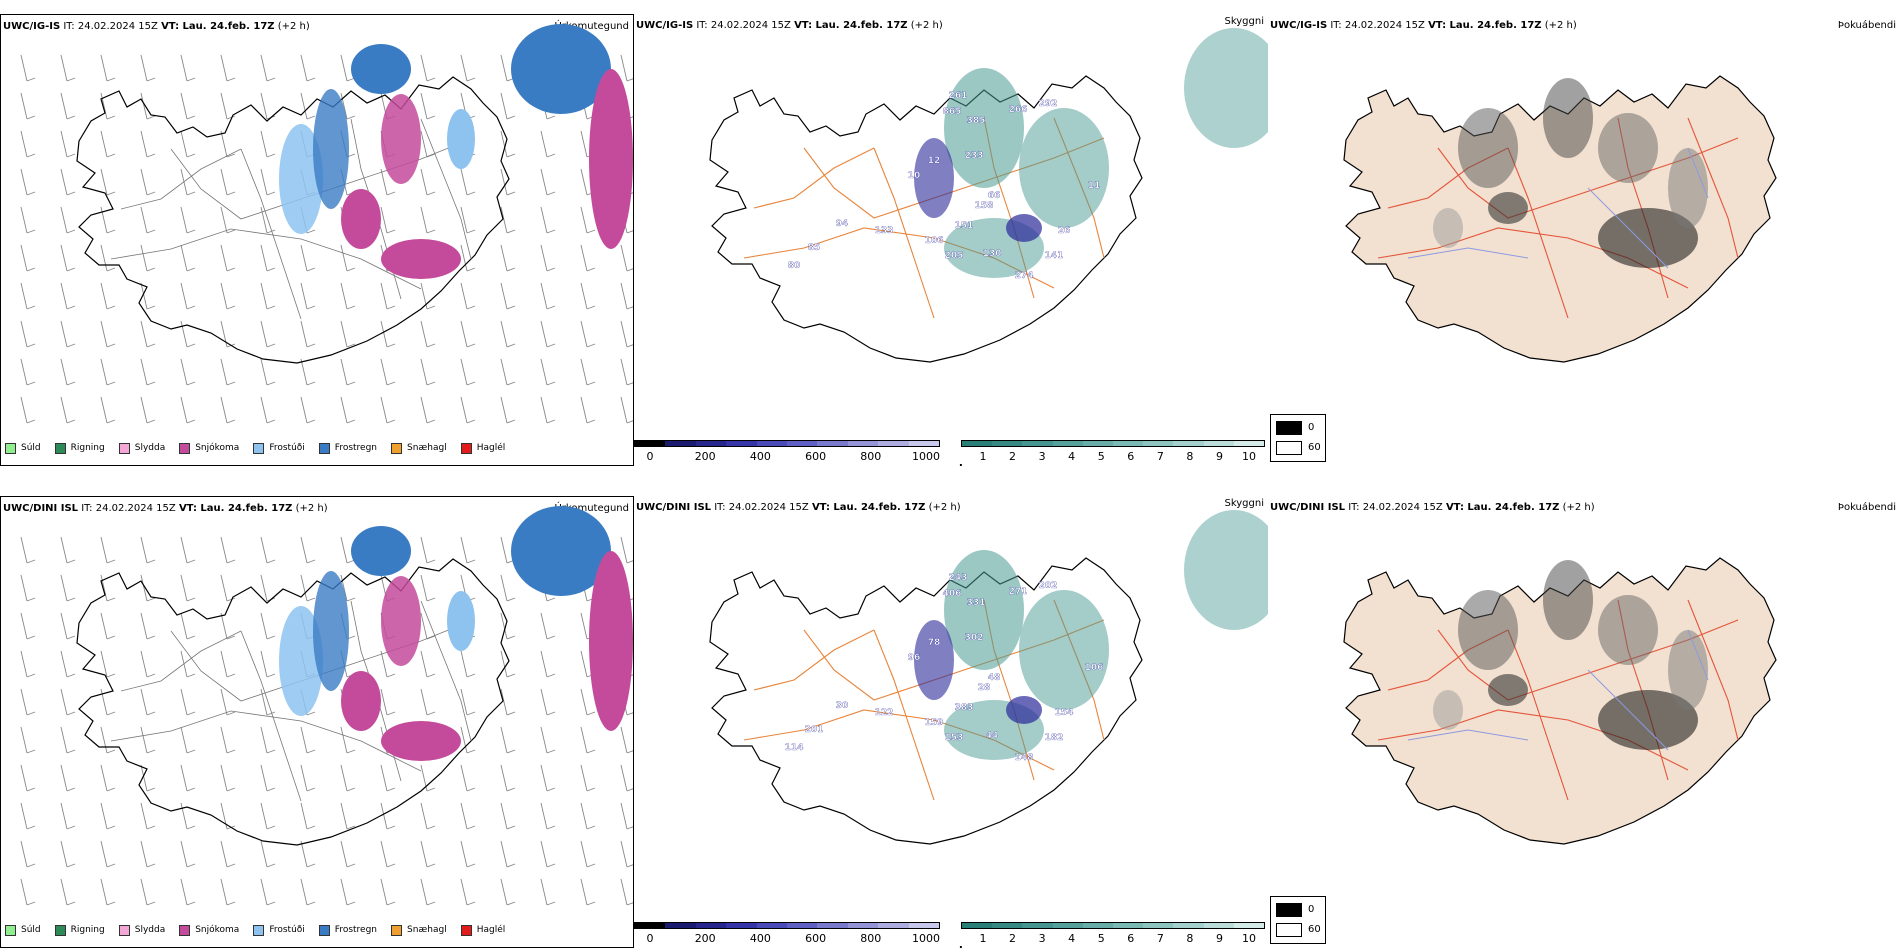 The width and height of the screenshot is (1900, 950). What do you see at coordinates (787, 925) in the screenshot?
I see `colorbar-strip` at bounding box center [787, 925].